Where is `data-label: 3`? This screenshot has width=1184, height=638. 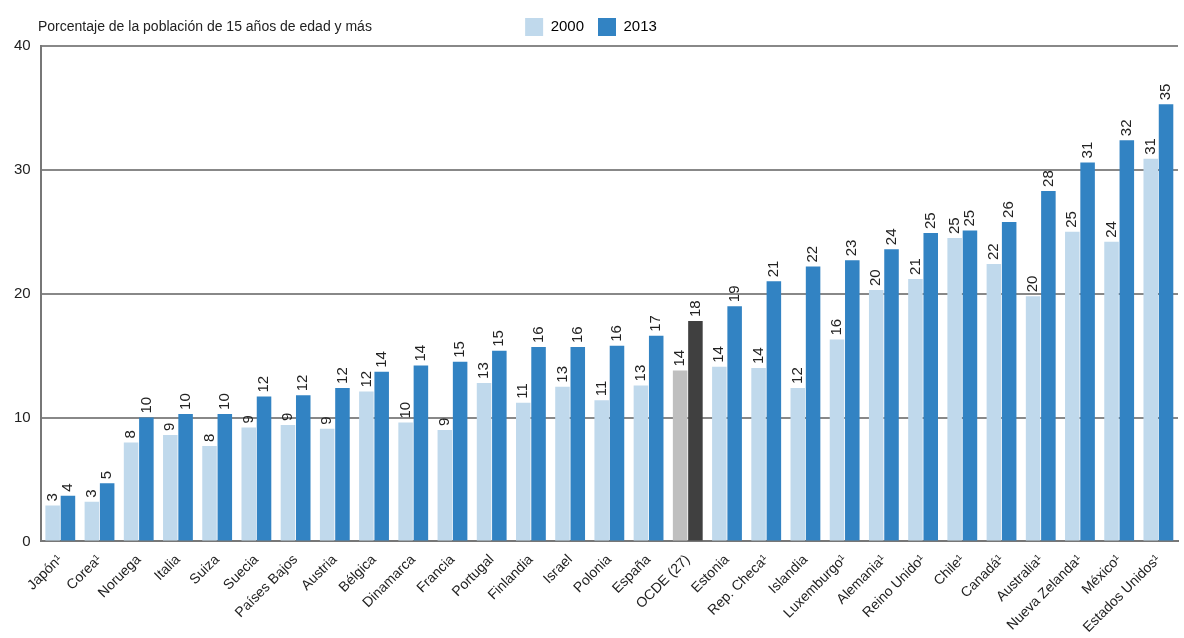 data-label: 3 is located at coordinates (51, 497).